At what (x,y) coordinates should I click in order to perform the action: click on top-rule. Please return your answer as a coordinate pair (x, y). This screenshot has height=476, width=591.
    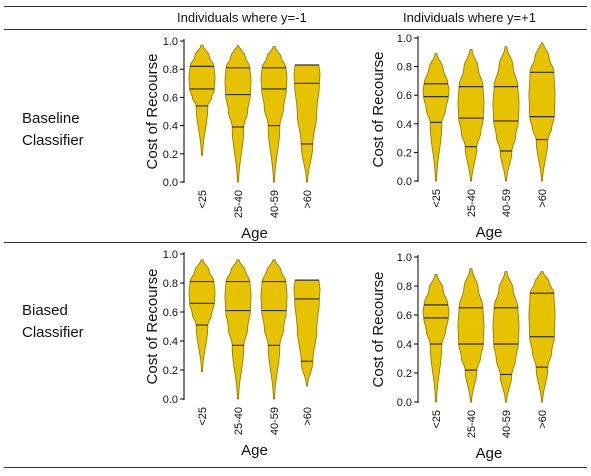
    Looking at the image, I should click on (295, 6).